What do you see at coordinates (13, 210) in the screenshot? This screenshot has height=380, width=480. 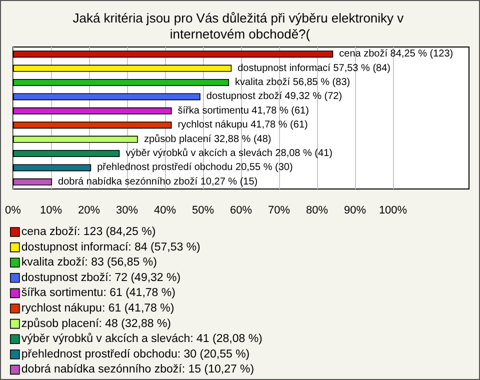 I see `x-tick-label: 0%` at bounding box center [13, 210].